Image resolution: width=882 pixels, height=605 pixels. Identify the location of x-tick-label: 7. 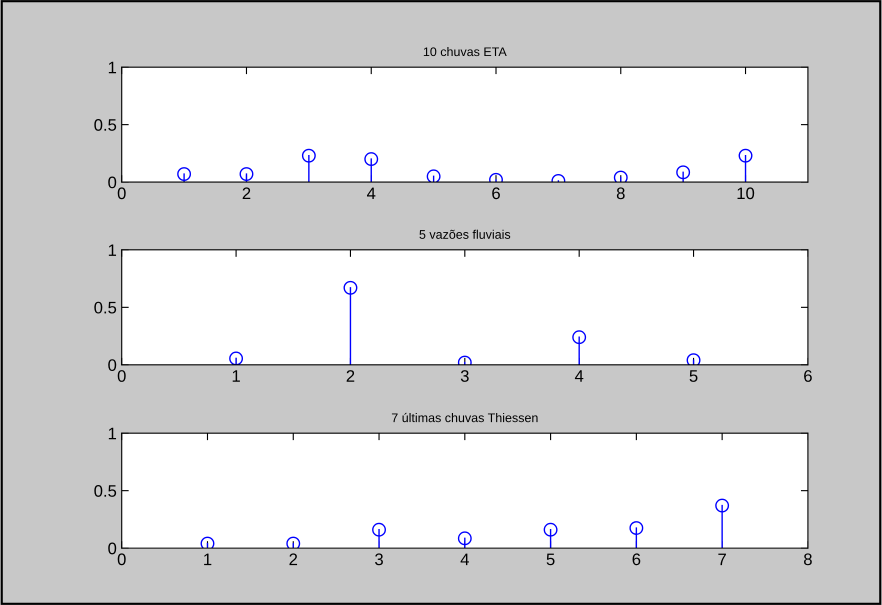
(722, 560).